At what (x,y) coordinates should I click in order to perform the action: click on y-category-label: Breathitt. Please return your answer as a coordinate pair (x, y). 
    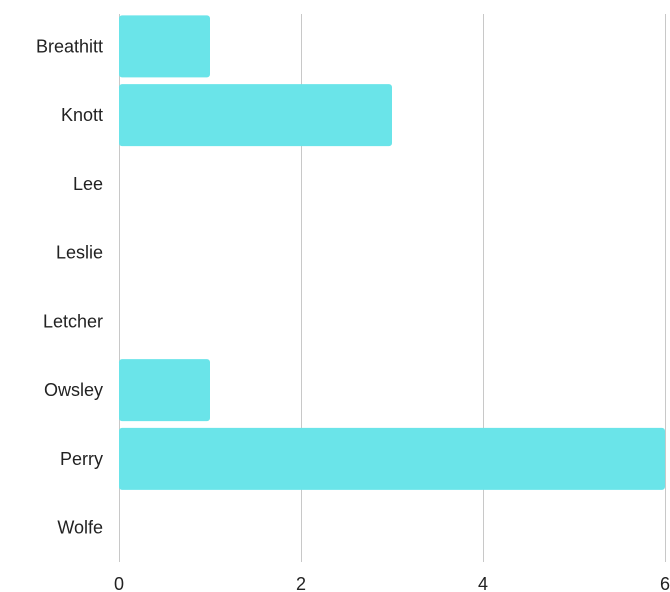
    Looking at the image, I should click on (69, 46).